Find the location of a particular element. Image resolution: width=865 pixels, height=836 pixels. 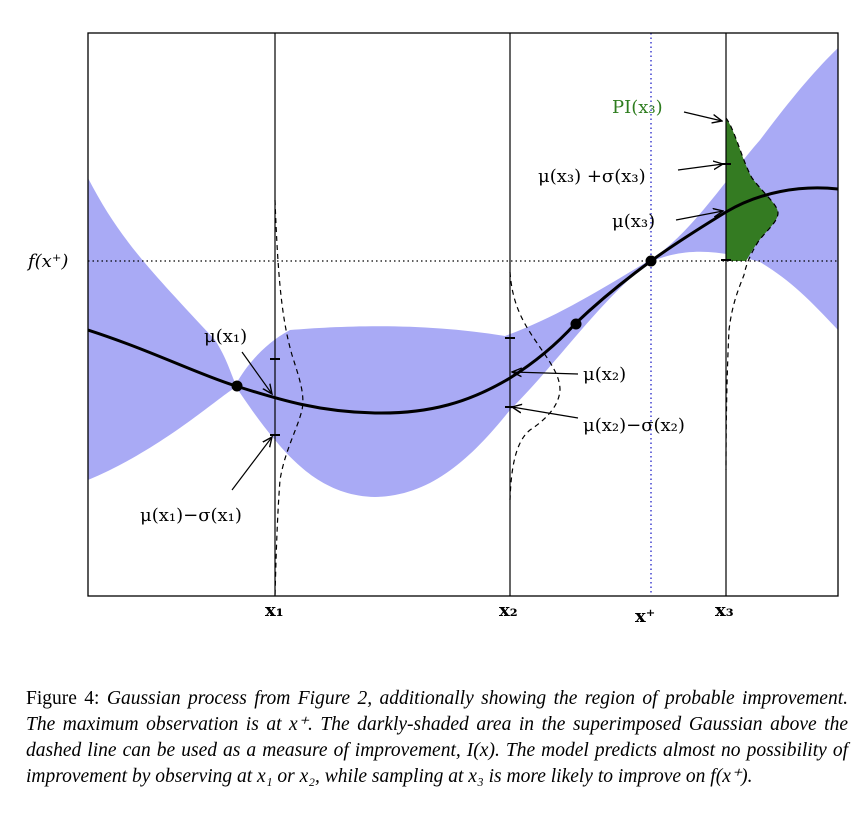

x2-label: x₂ is located at coordinates (508, 610).